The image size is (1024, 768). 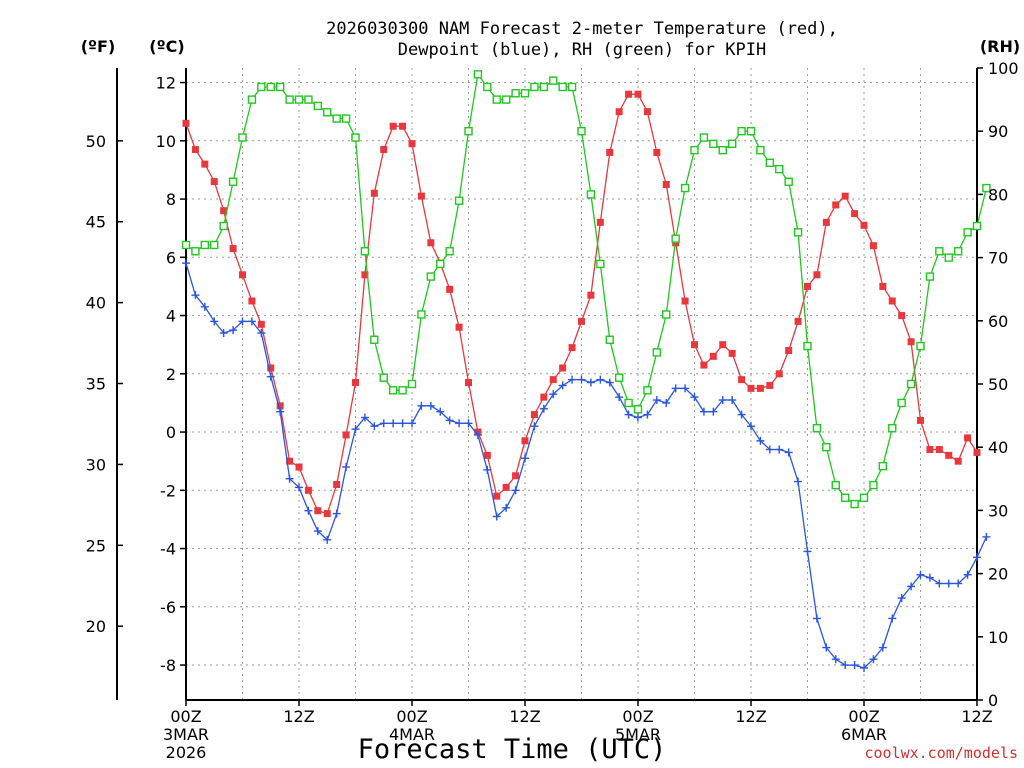 What do you see at coordinates (412, 734) in the screenshot?
I see `x-tick-date-label: 4MAR` at bounding box center [412, 734].